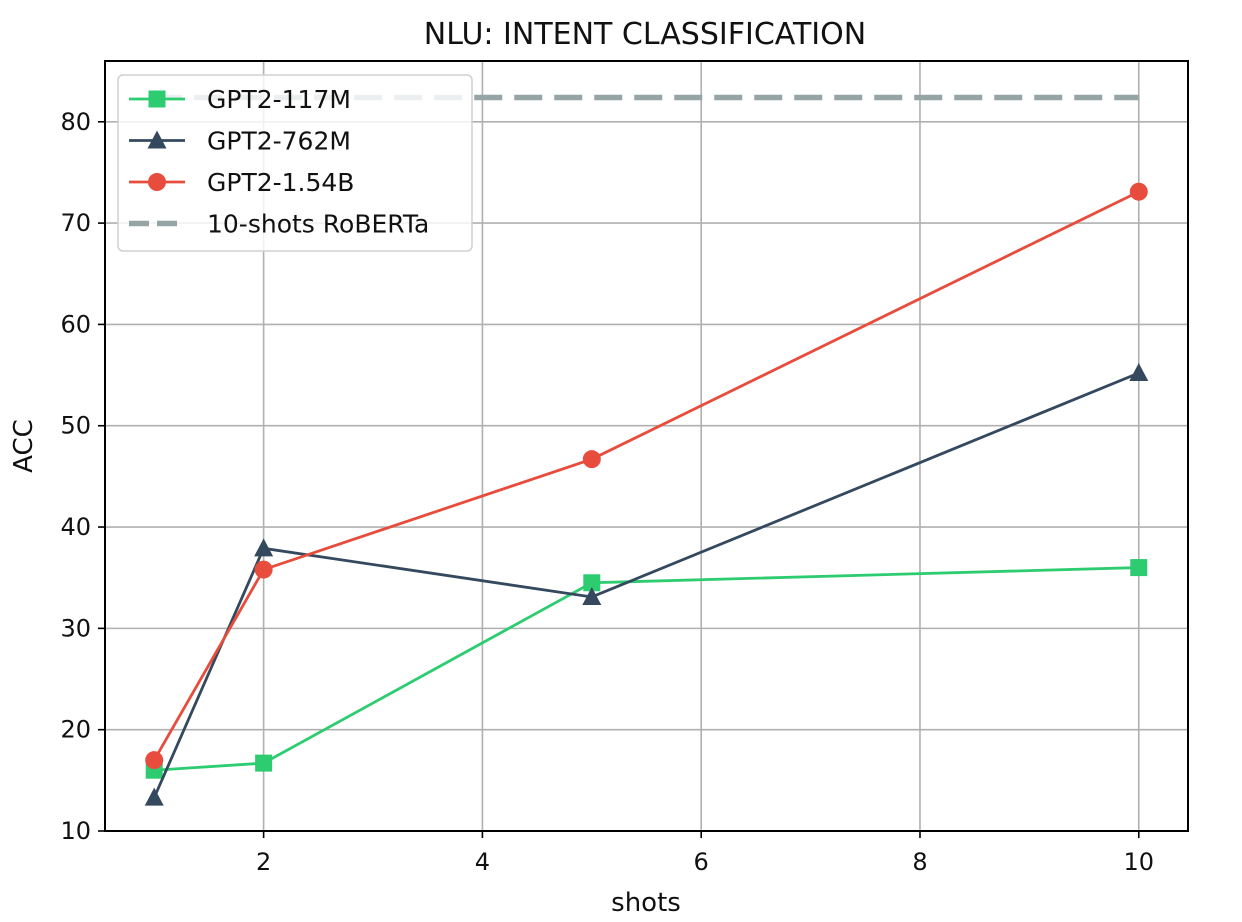 The width and height of the screenshot is (1242, 922). I want to click on x-tick-label: 6, so click(701, 862).